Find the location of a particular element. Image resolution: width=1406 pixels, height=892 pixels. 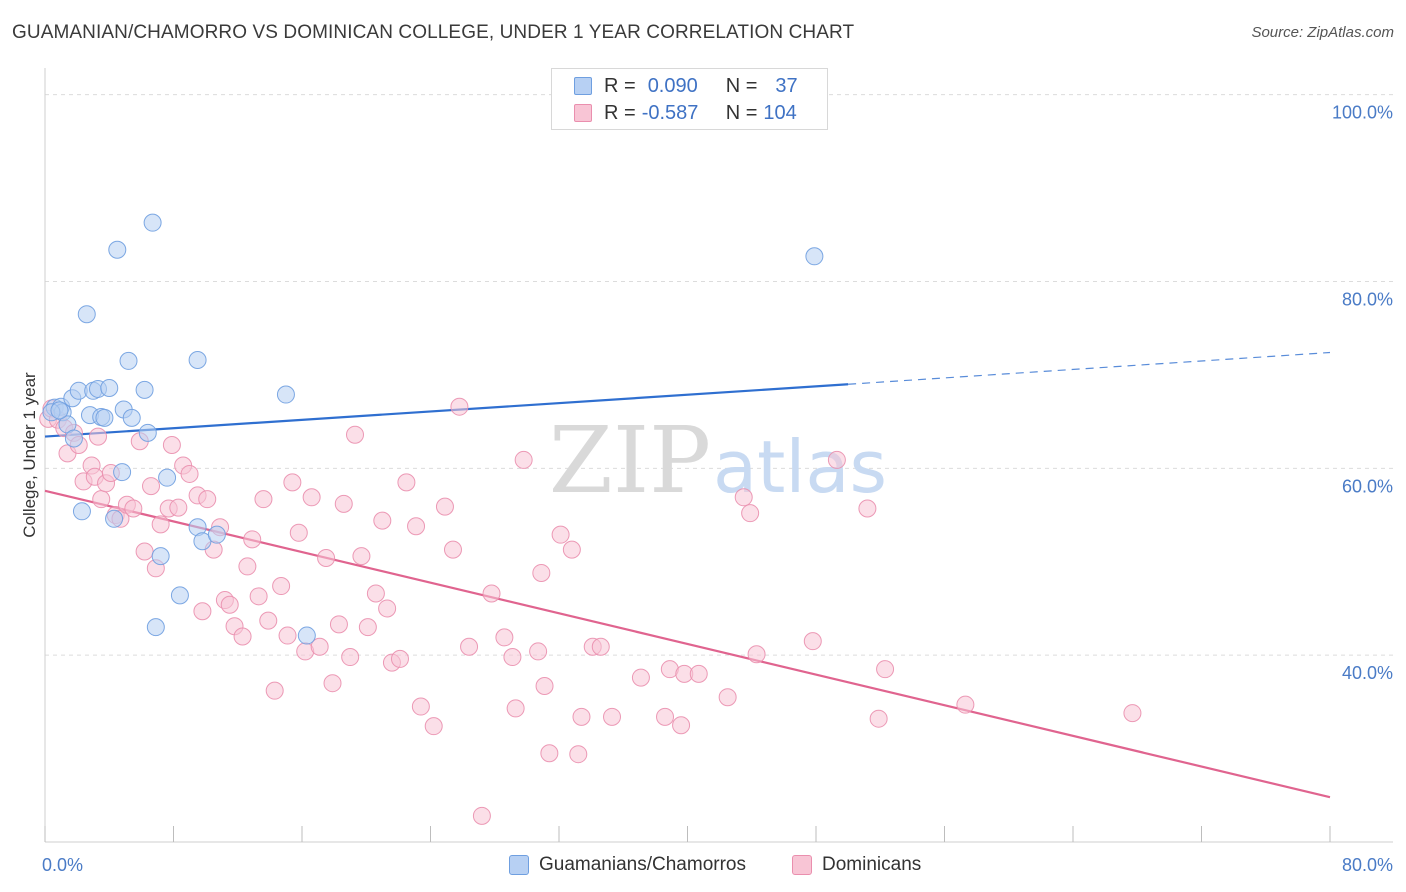

x-tick-label: 80.0% is located at coordinates (1367, 865).